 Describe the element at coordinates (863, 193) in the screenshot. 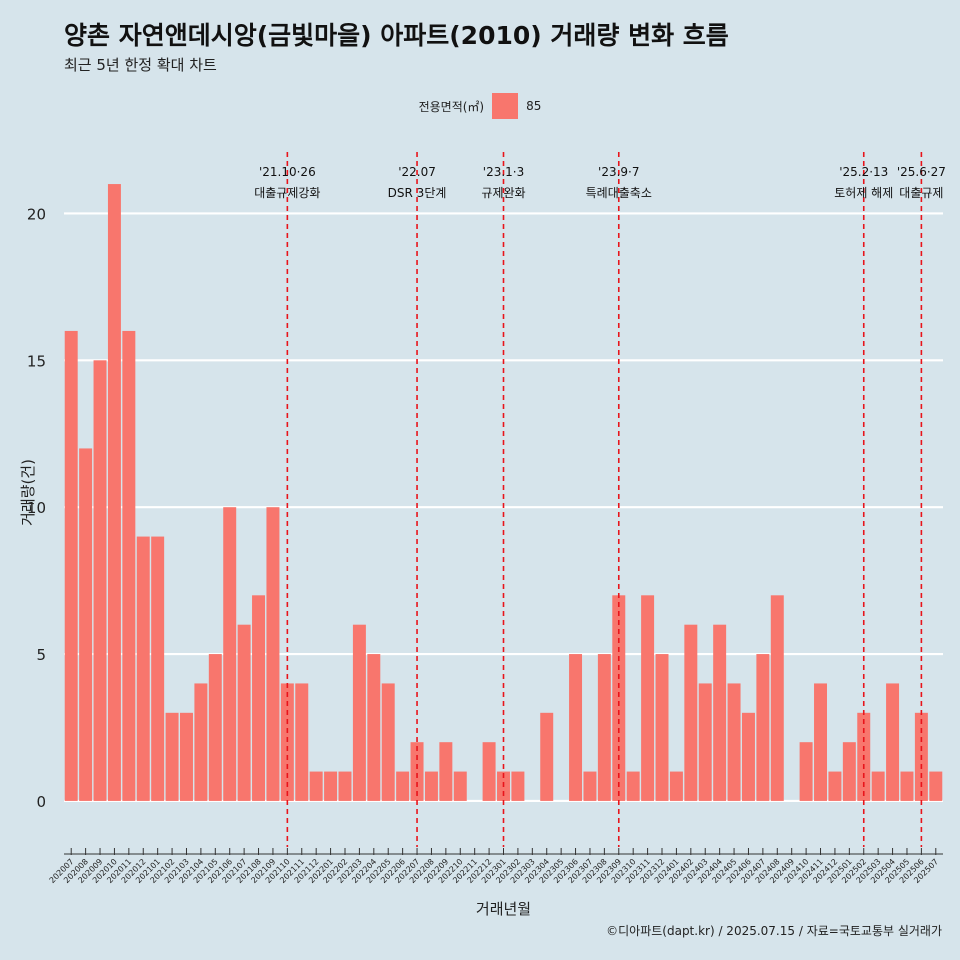

I see `event-name-label: 토허제 해제` at that location.